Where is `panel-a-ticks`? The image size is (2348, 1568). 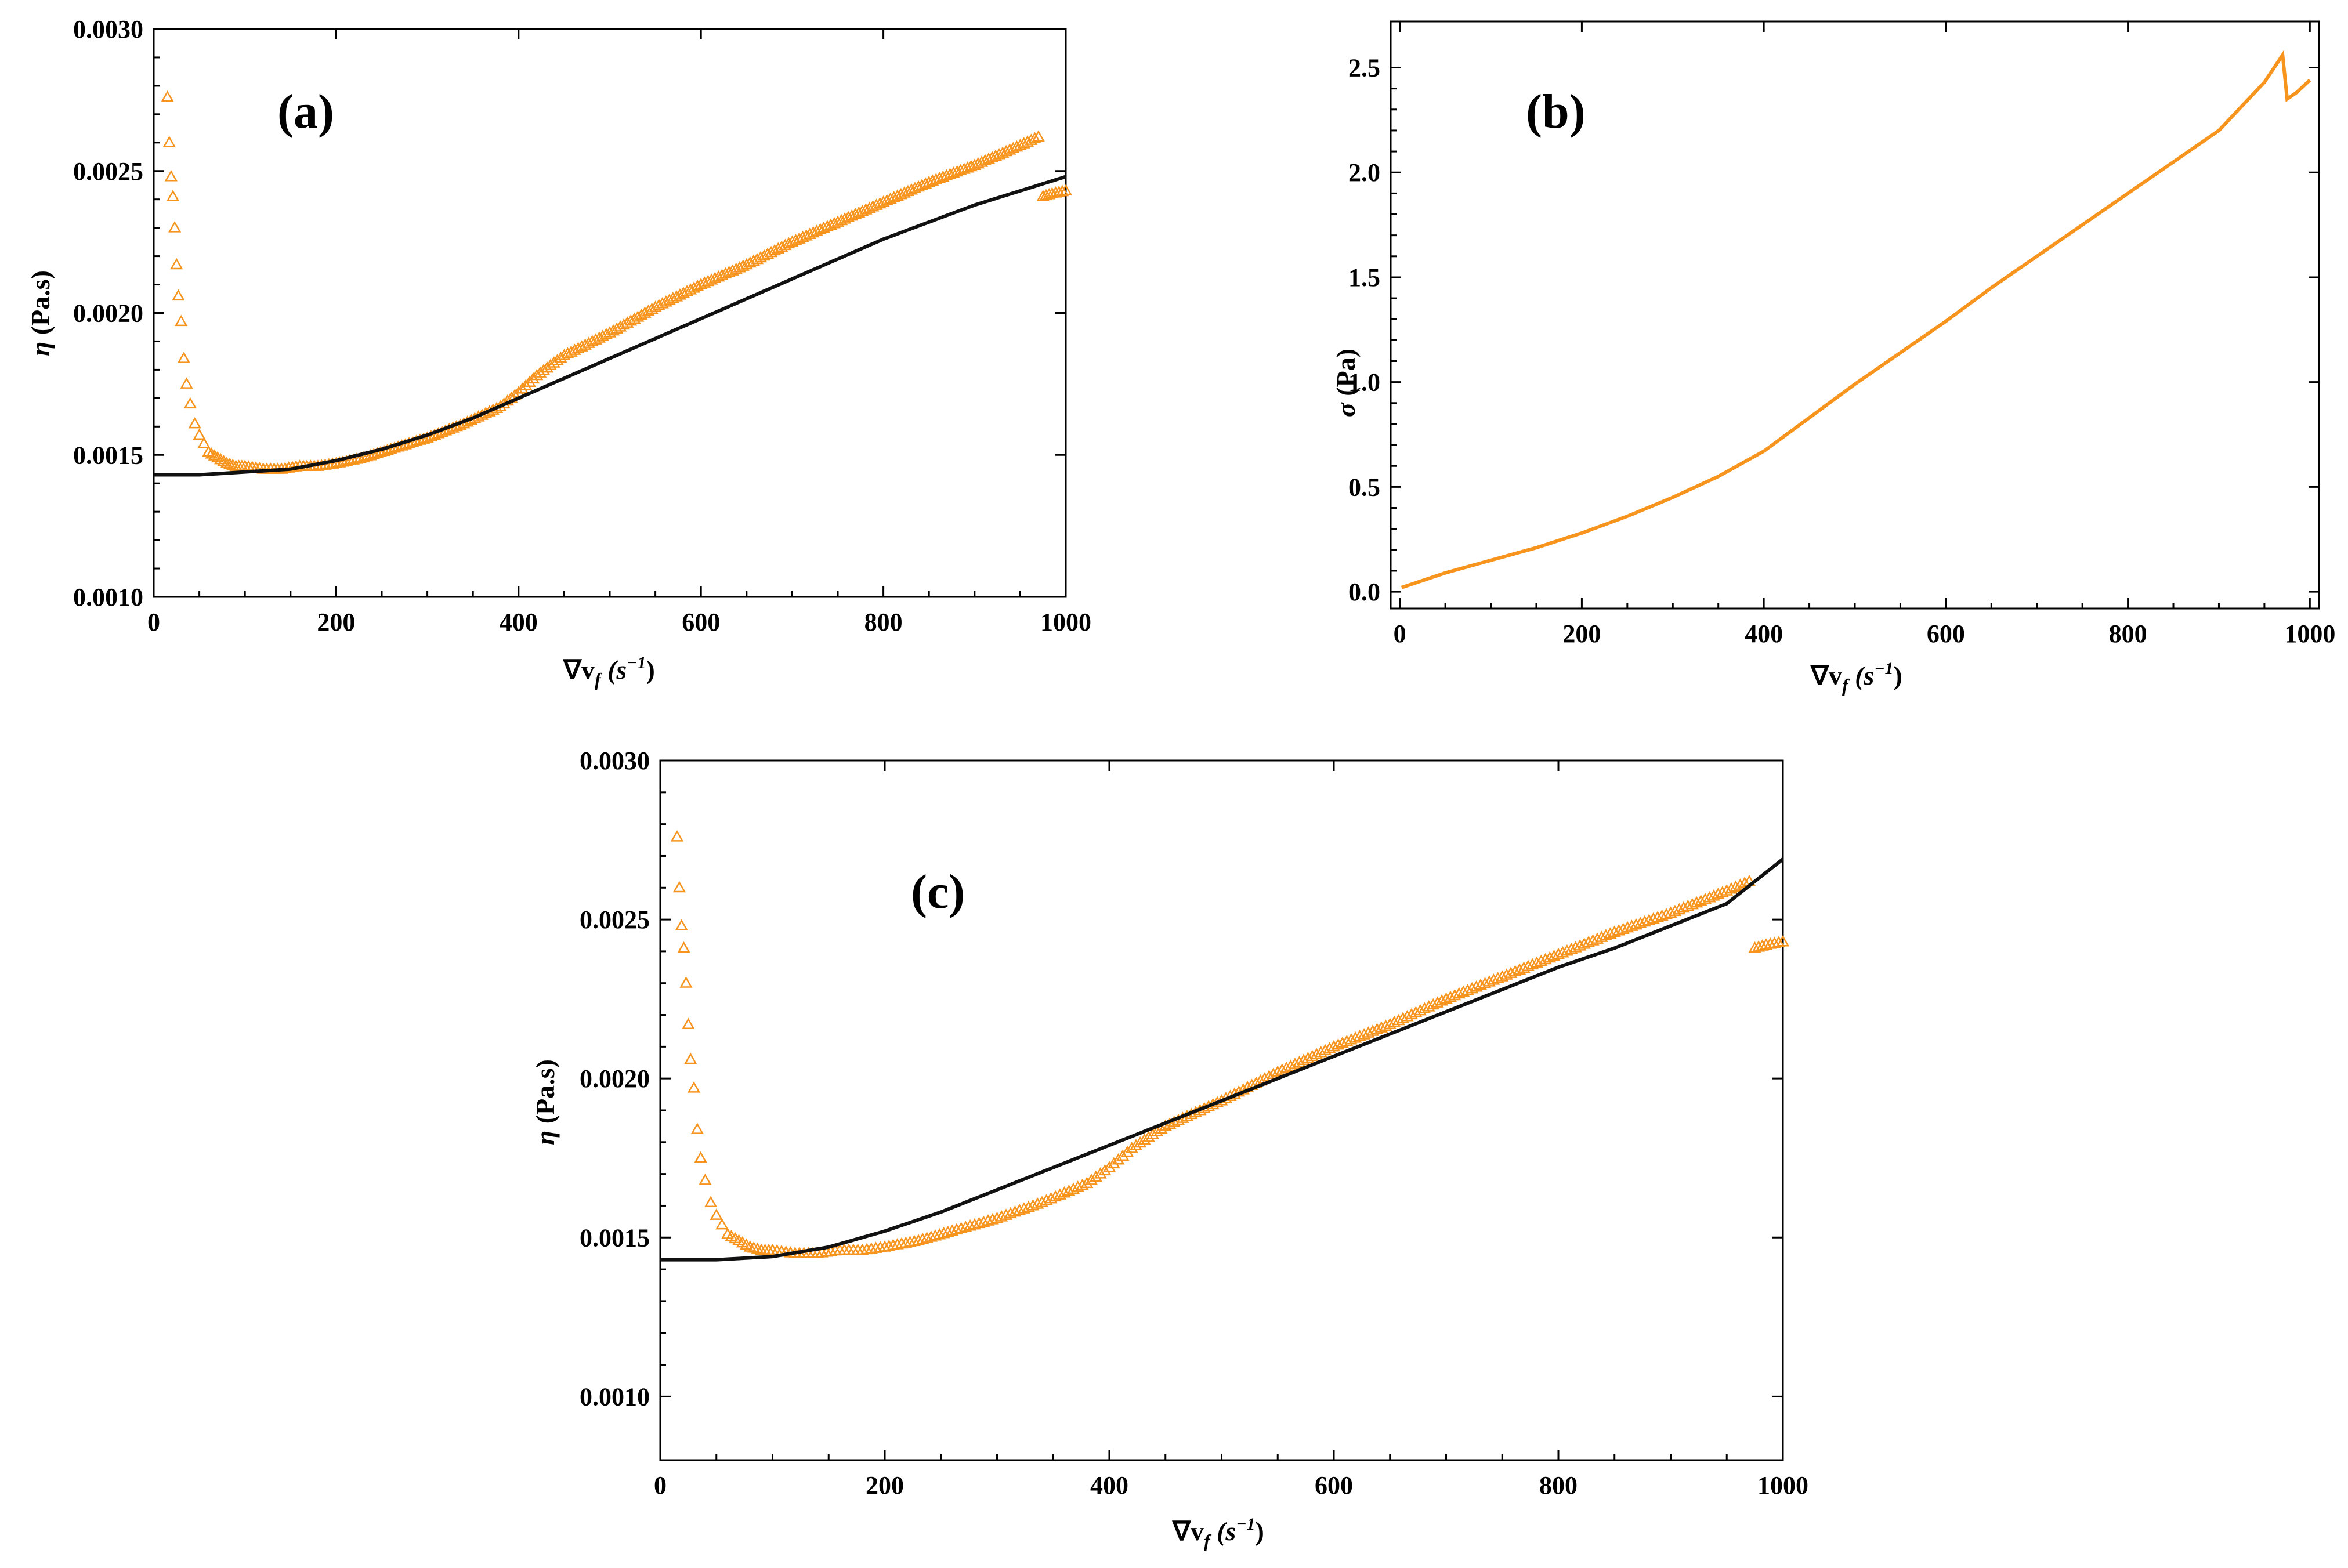
panel-a-ticks is located at coordinates (610, 313).